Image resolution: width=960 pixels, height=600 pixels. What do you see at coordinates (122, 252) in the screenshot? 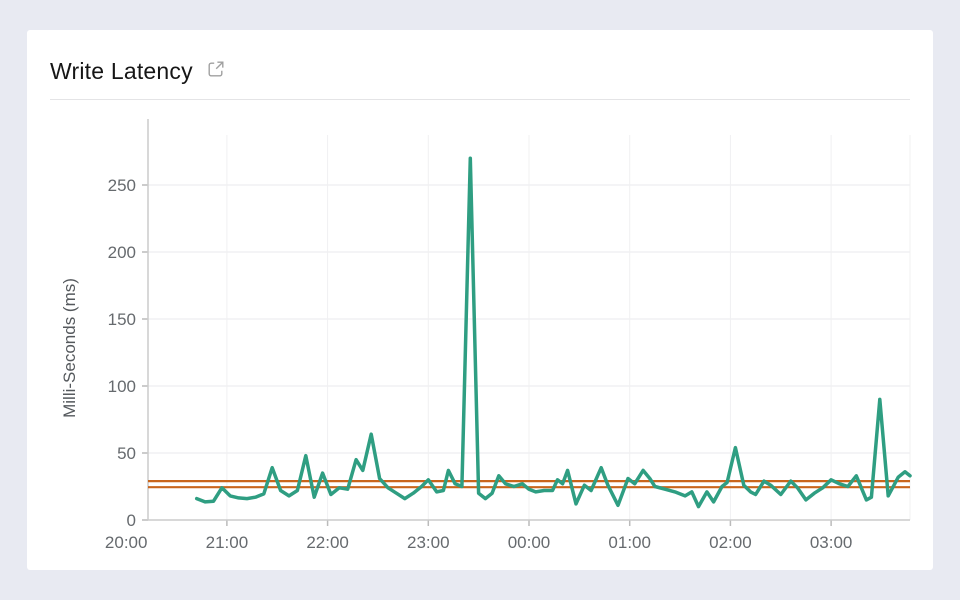
I see `y-tick-label: 200` at bounding box center [122, 252].